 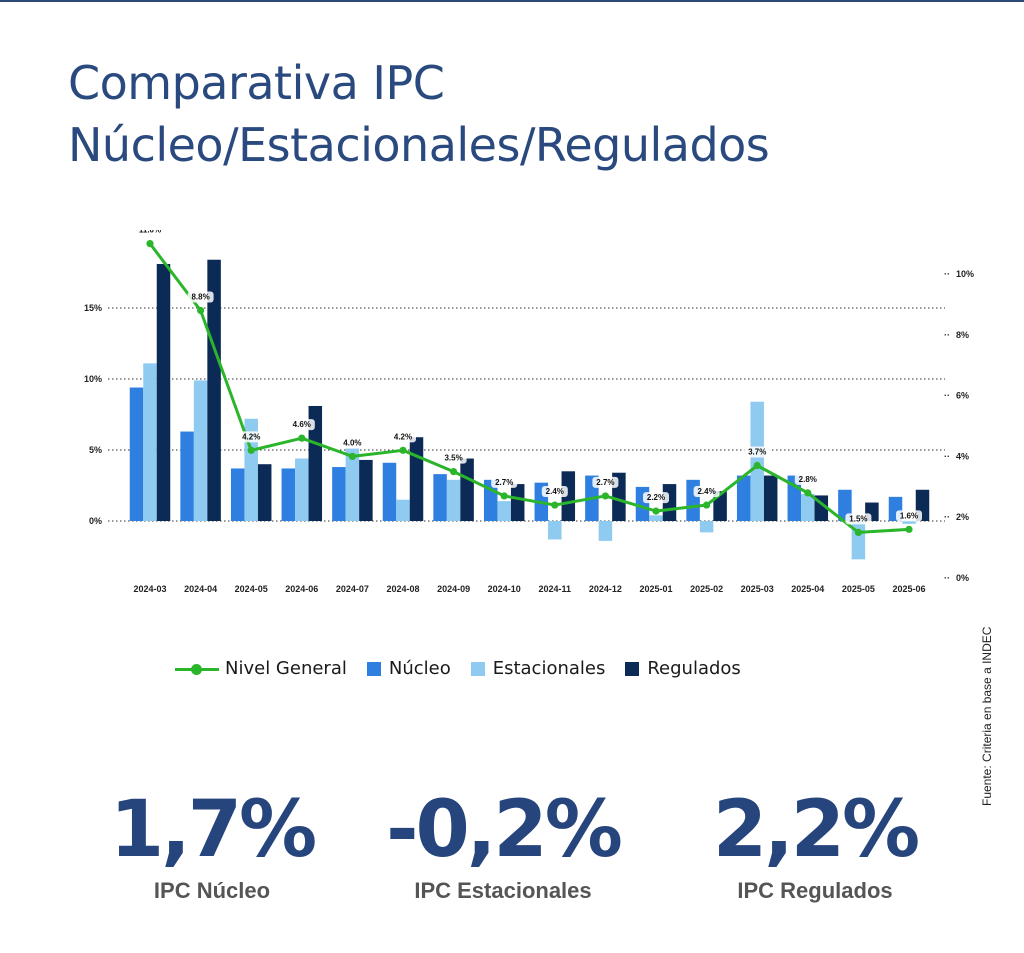 What do you see at coordinates (197, 669) in the screenshot?
I see `legend-line-marker` at bounding box center [197, 669].